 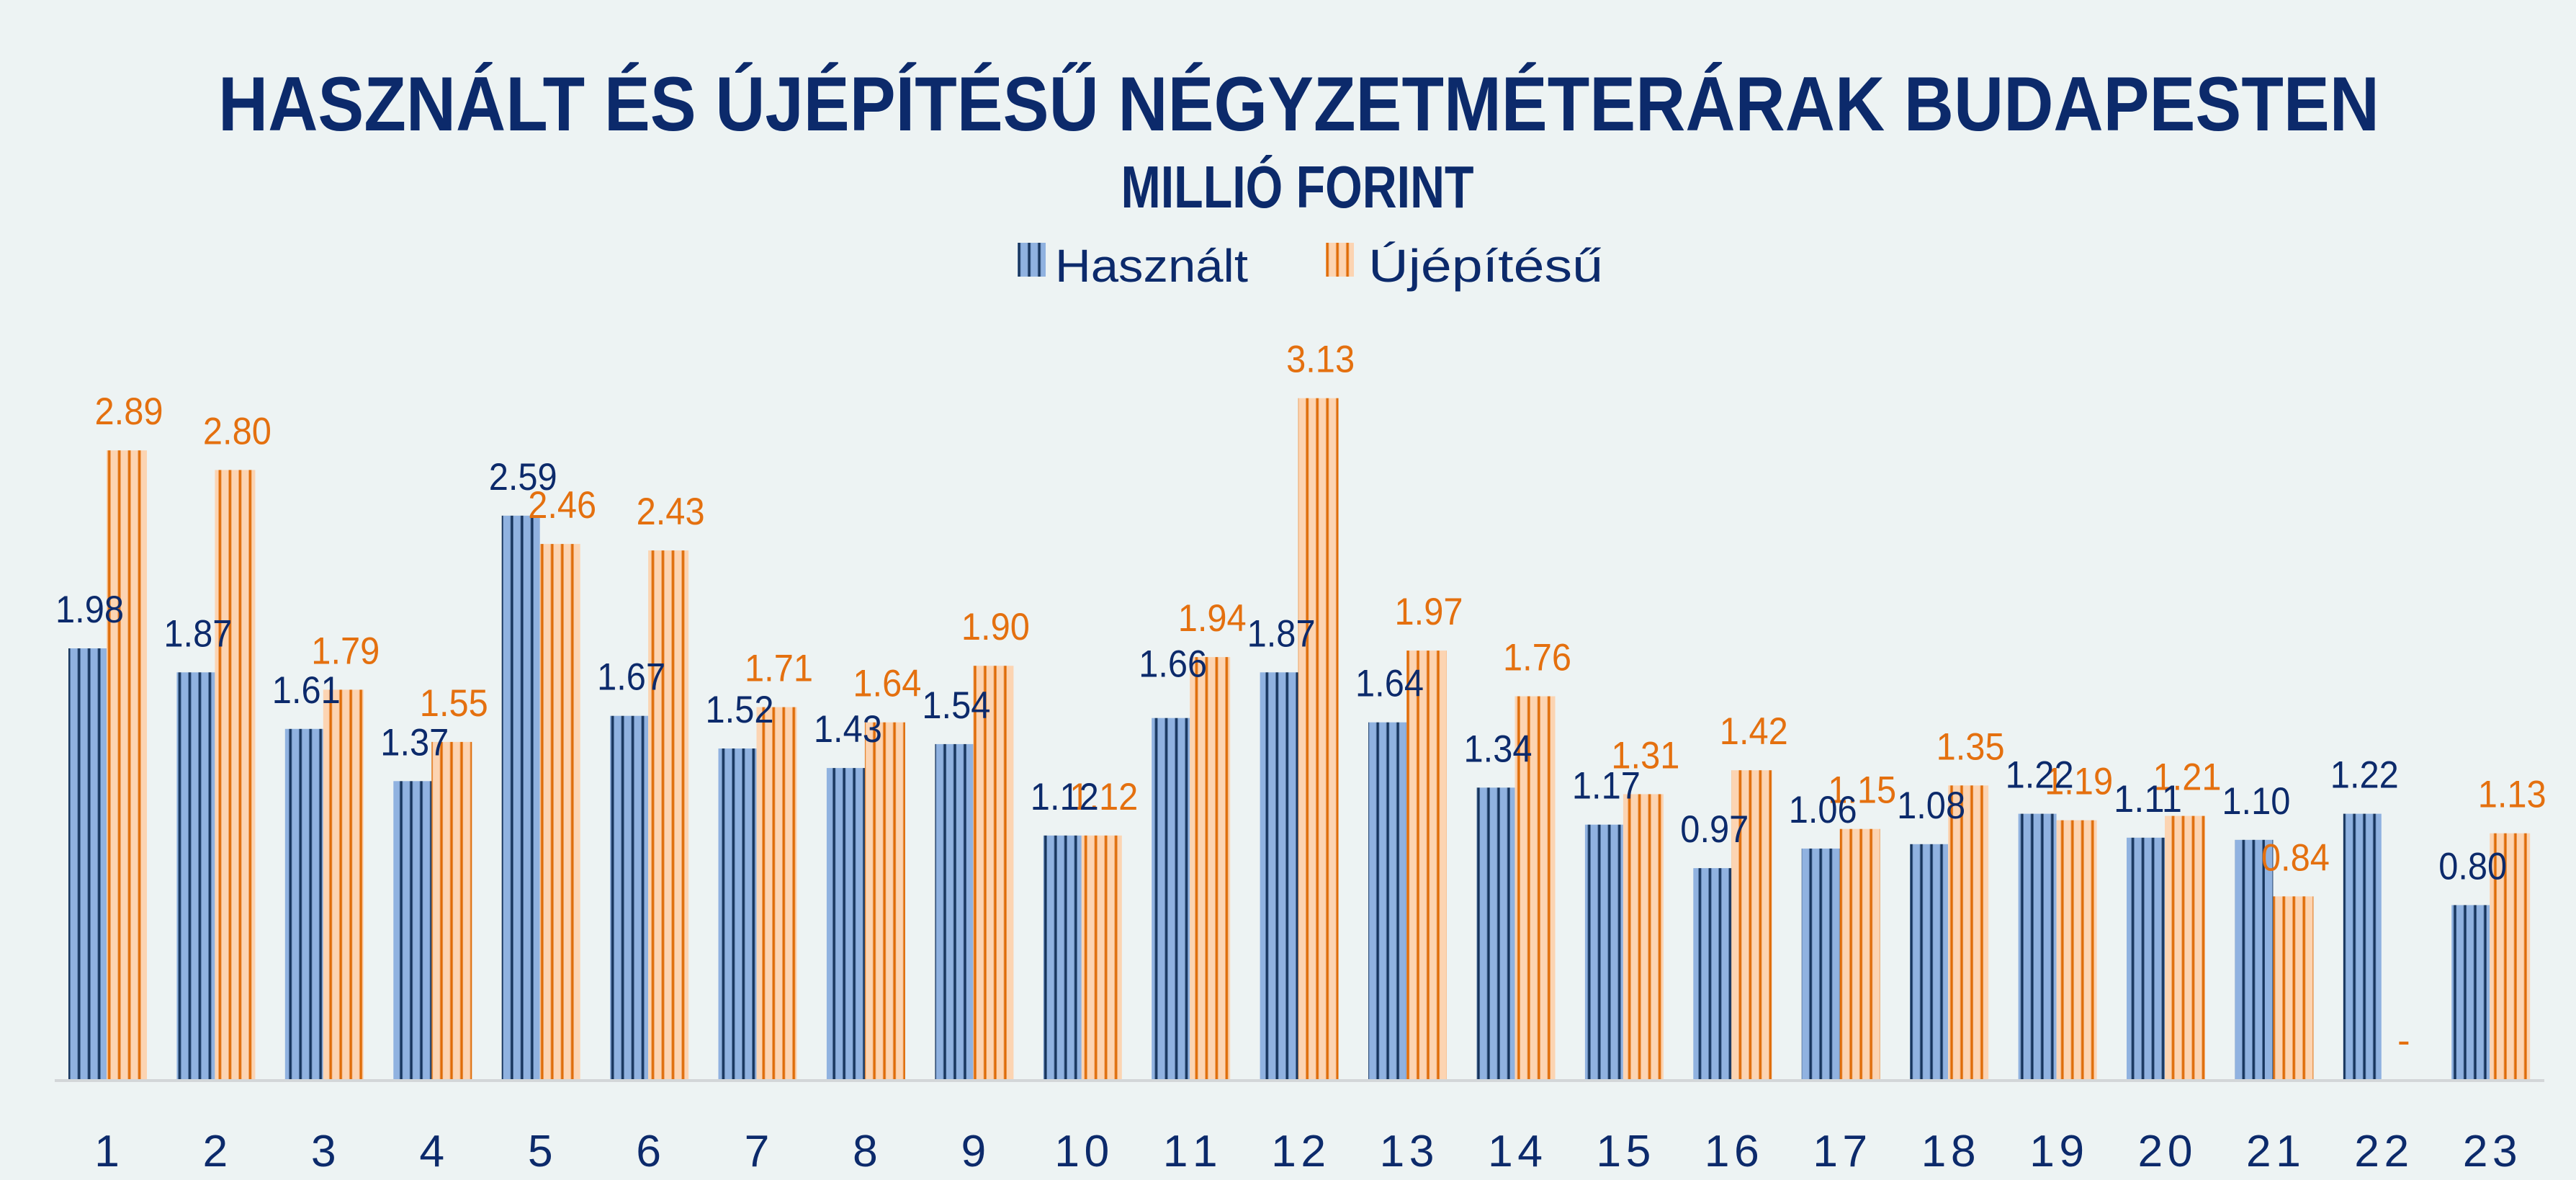 What do you see at coordinates (306, 690) in the screenshot?
I see `svg-text: 1.61` at bounding box center [306, 690].